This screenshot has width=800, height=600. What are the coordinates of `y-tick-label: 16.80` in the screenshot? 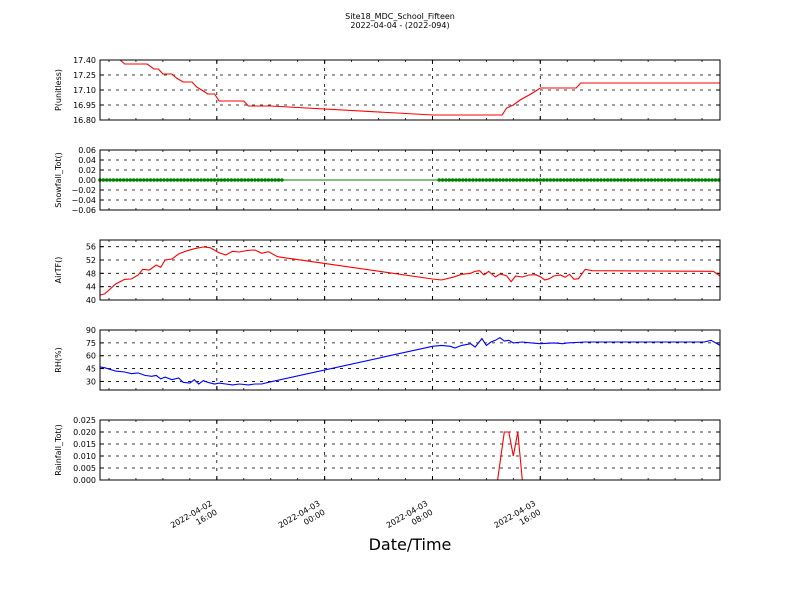 It's located at (84, 120).